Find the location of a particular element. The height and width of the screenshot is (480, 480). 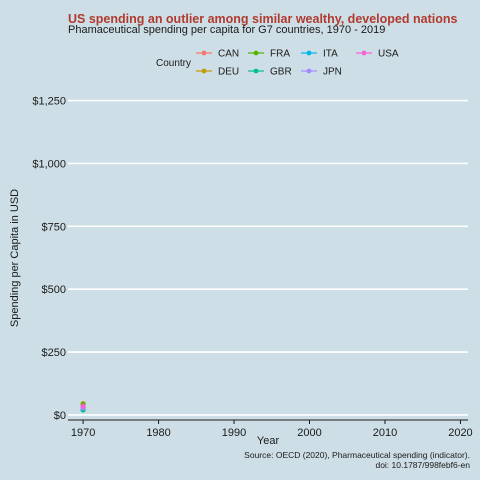

legend-label: FRA is located at coordinates (280, 54).